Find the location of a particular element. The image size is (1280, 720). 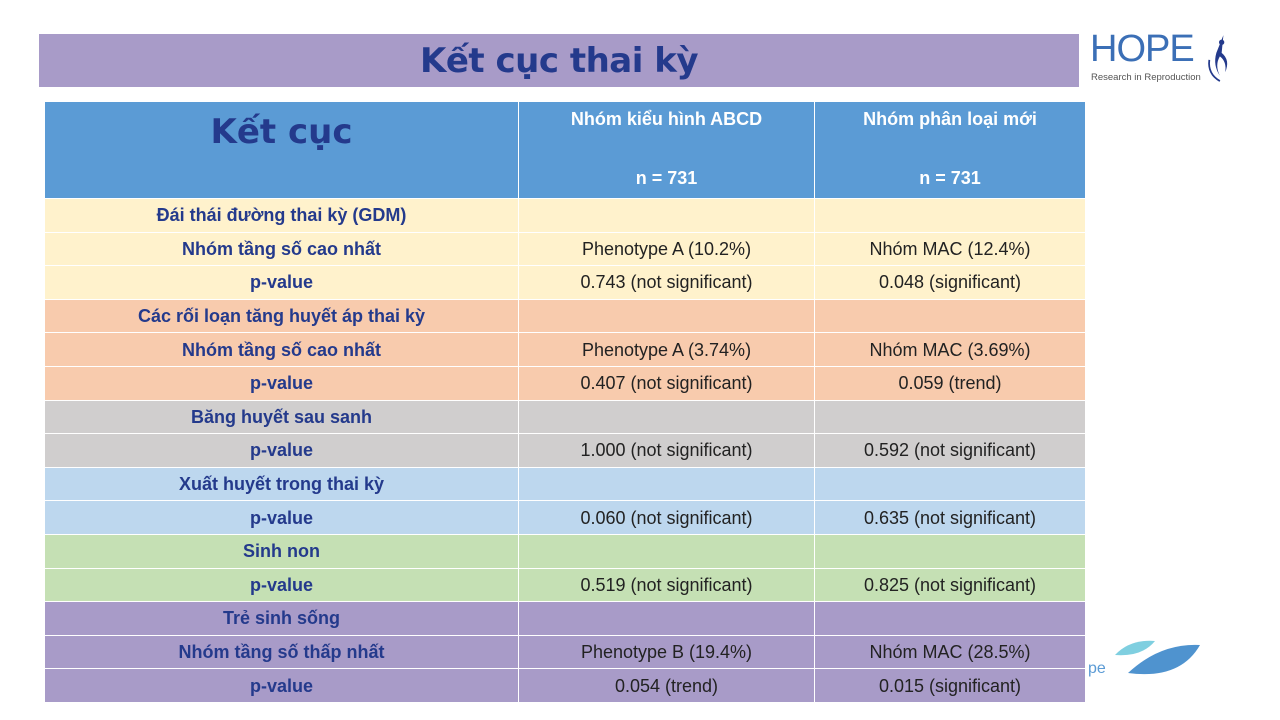

new-class-cell: 0.015 (significant) is located at coordinates (950, 685).